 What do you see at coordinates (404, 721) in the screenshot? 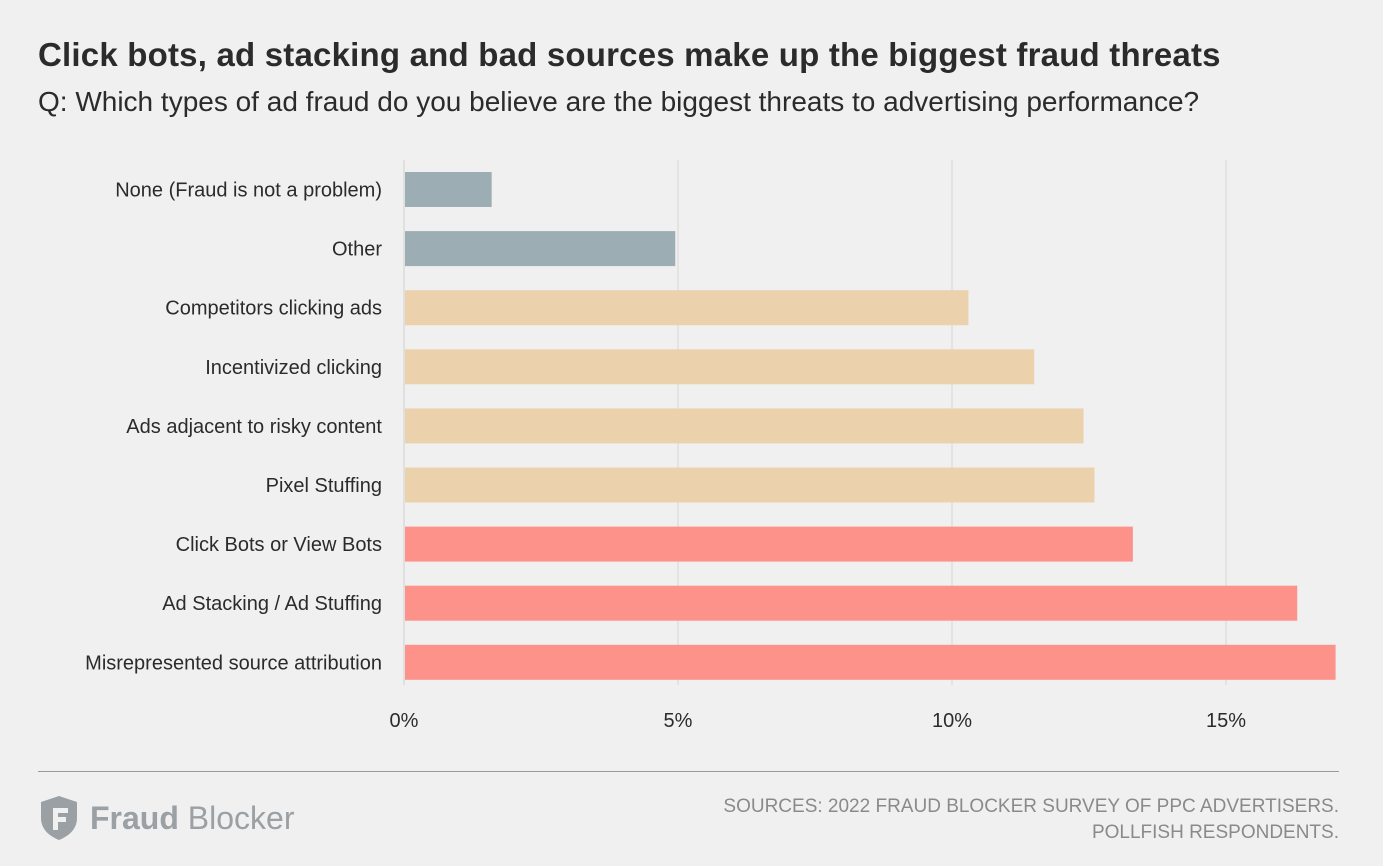
I see `x-tick-label: 0%` at bounding box center [404, 721].